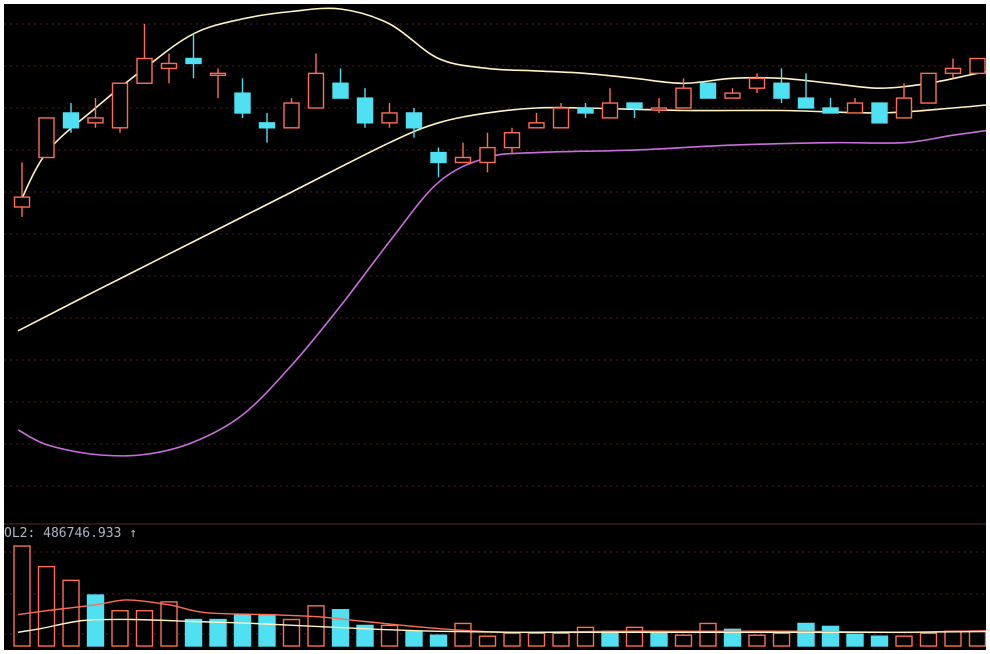  What do you see at coordinates (70, 533) in the screenshot?
I see `volume-label: OL2: 486746.933 ↑` at bounding box center [70, 533].